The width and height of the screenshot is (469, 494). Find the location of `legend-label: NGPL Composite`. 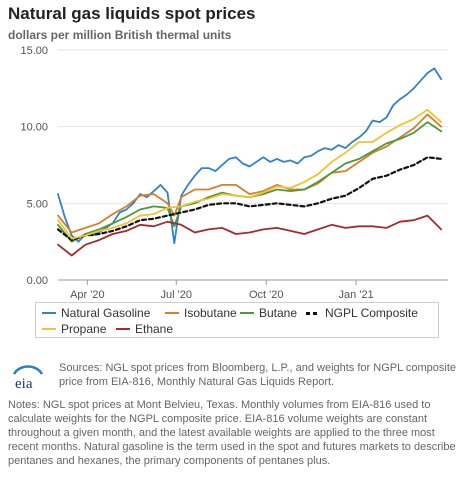

legend-label: NGPL Composite is located at coordinates (371, 313).